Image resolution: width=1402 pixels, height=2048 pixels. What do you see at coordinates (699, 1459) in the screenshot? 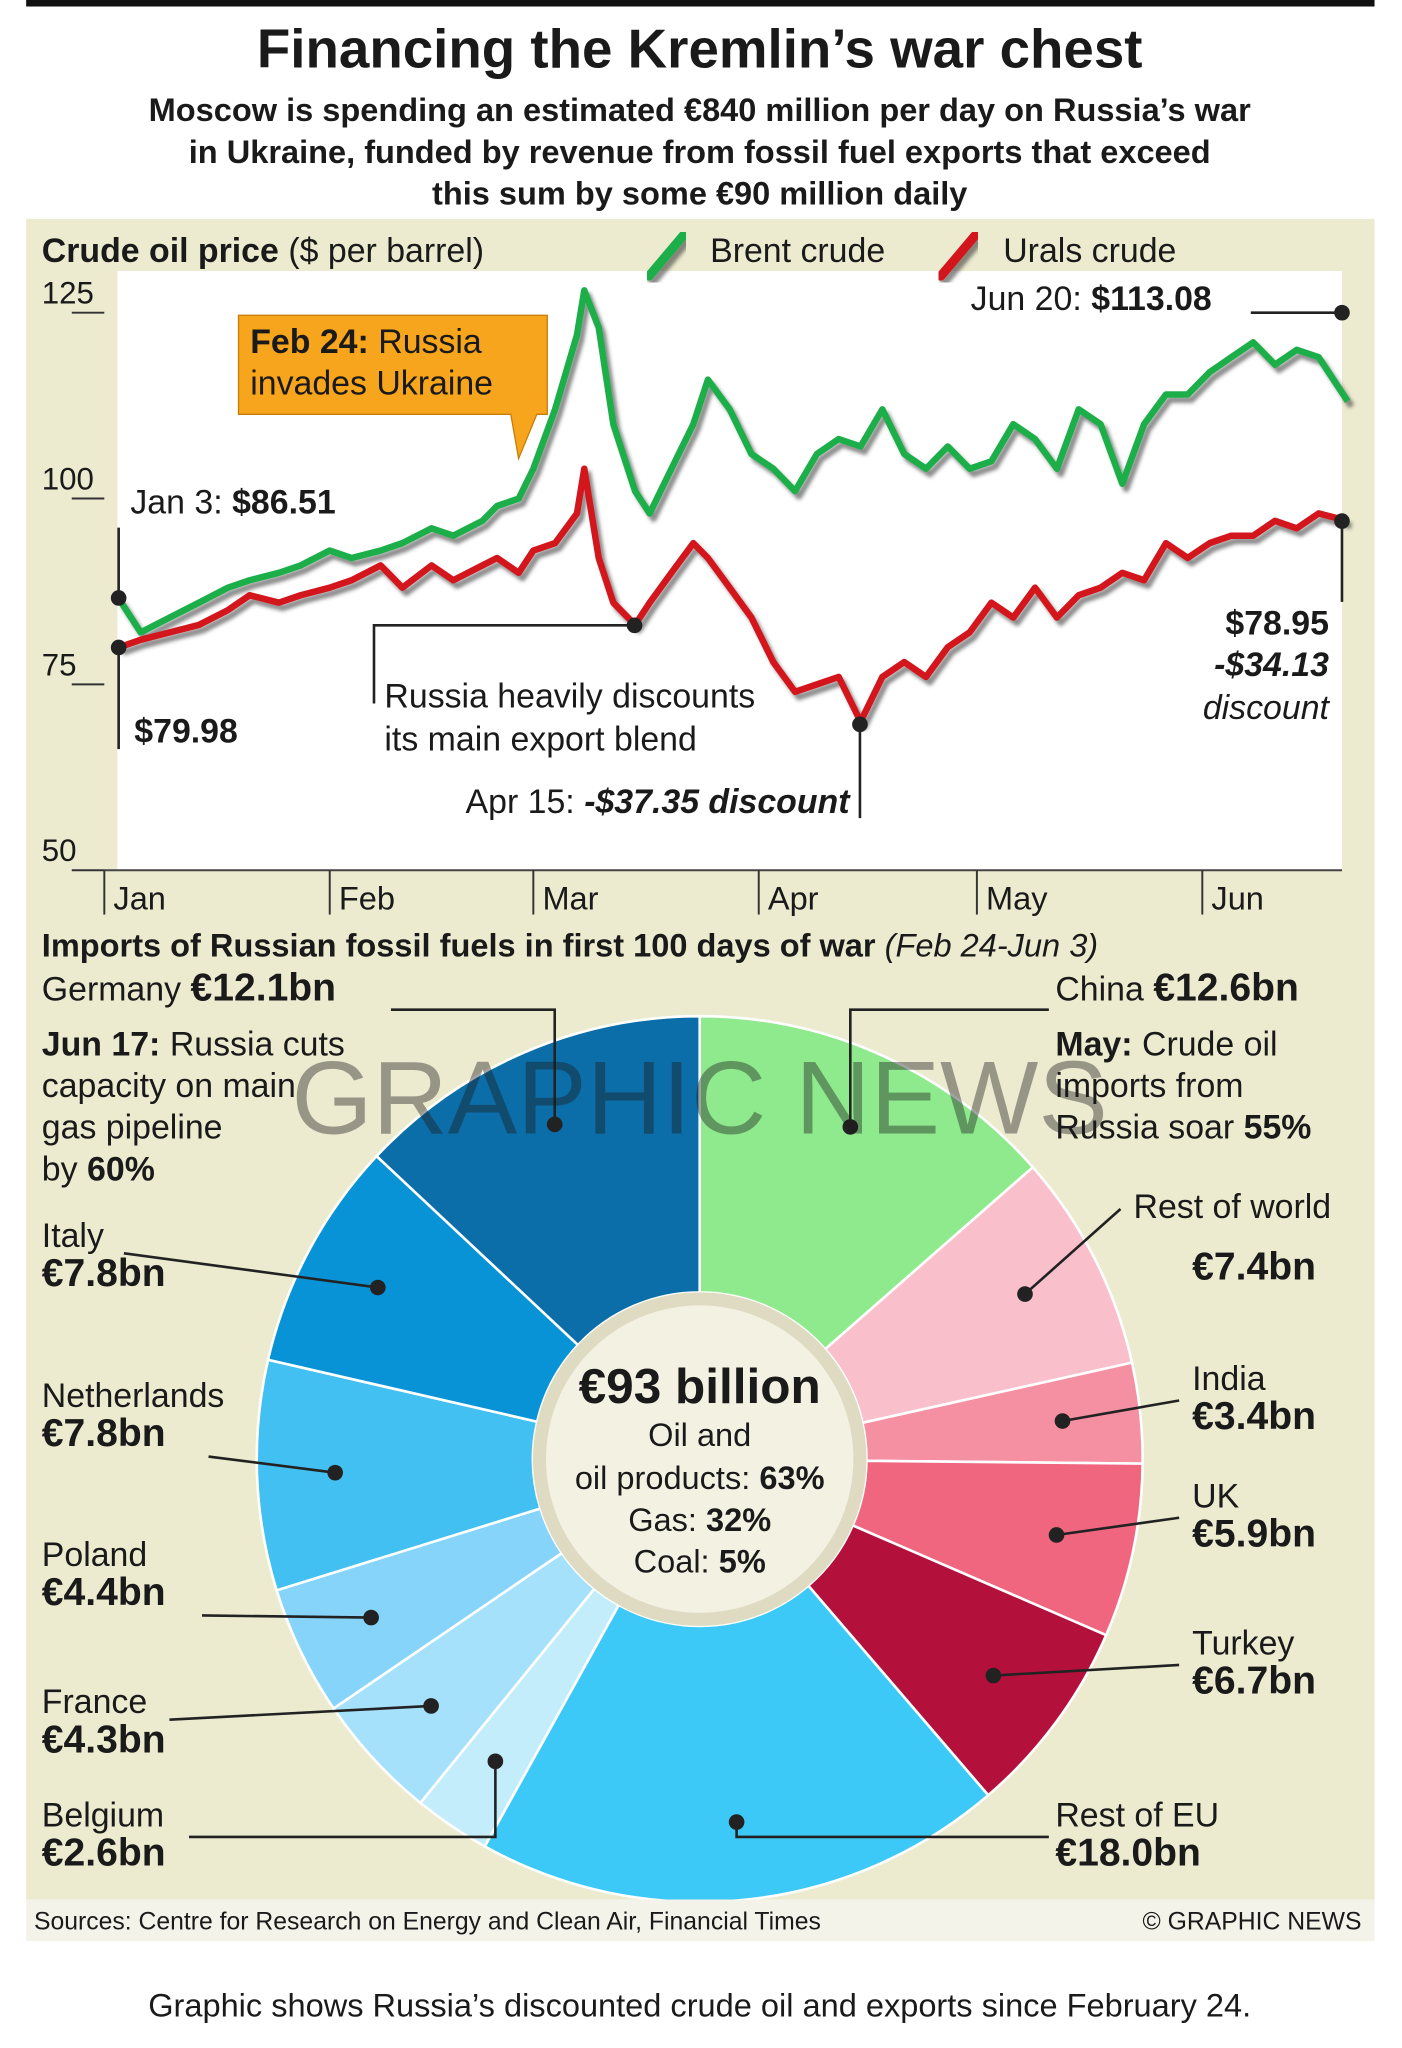
I see `center-disc` at bounding box center [699, 1459].